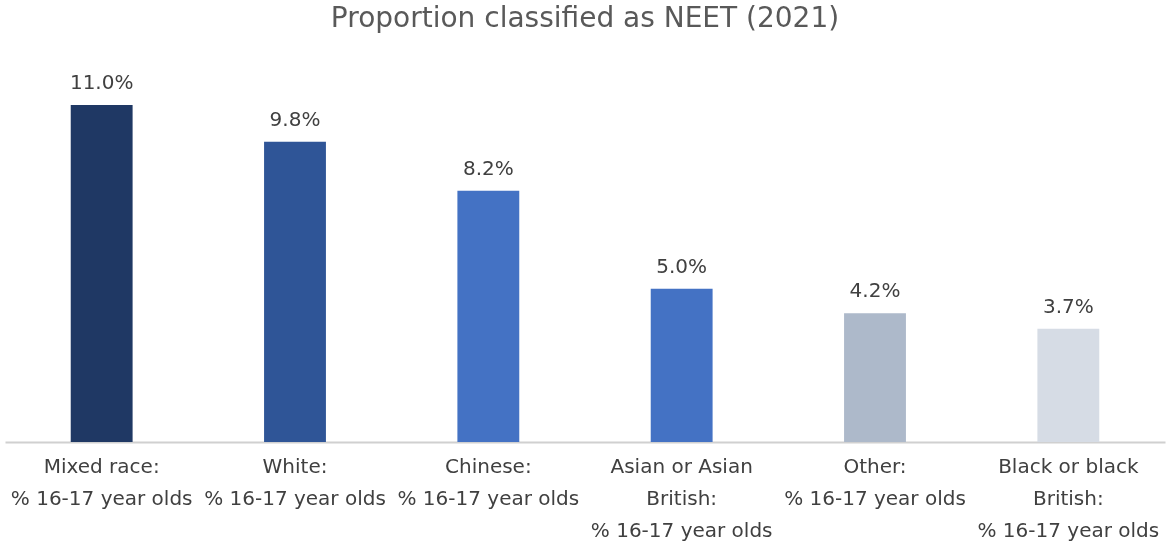  Describe the element at coordinates (488, 481) in the screenshot. I see `x-tick-label: Chinese: % 16-17 year olds` at that location.